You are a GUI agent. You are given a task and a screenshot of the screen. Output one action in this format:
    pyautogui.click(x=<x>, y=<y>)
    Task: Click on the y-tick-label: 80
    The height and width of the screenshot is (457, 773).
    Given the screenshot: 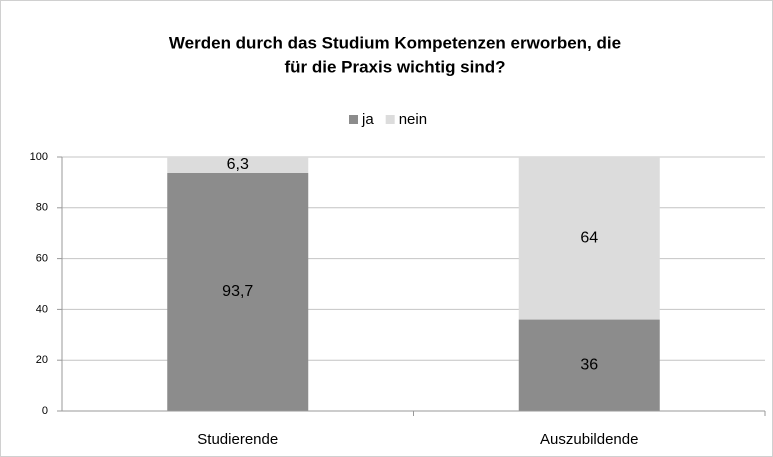 What is the action you would take?
    pyautogui.click(x=42, y=208)
    